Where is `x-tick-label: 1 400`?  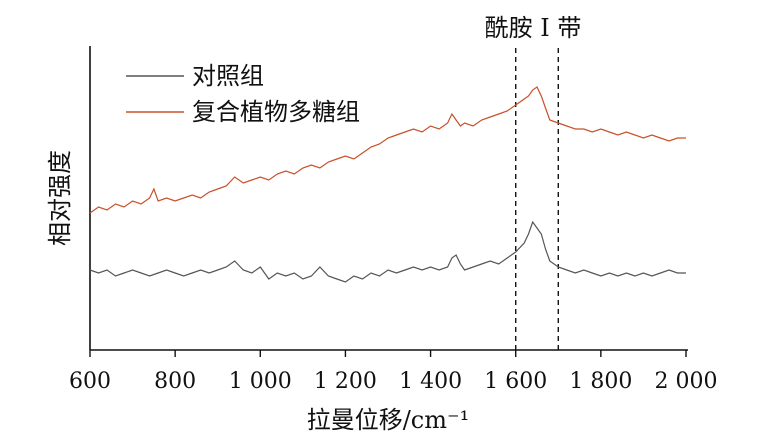 x-tick-label: 1 400 is located at coordinates (430, 381).